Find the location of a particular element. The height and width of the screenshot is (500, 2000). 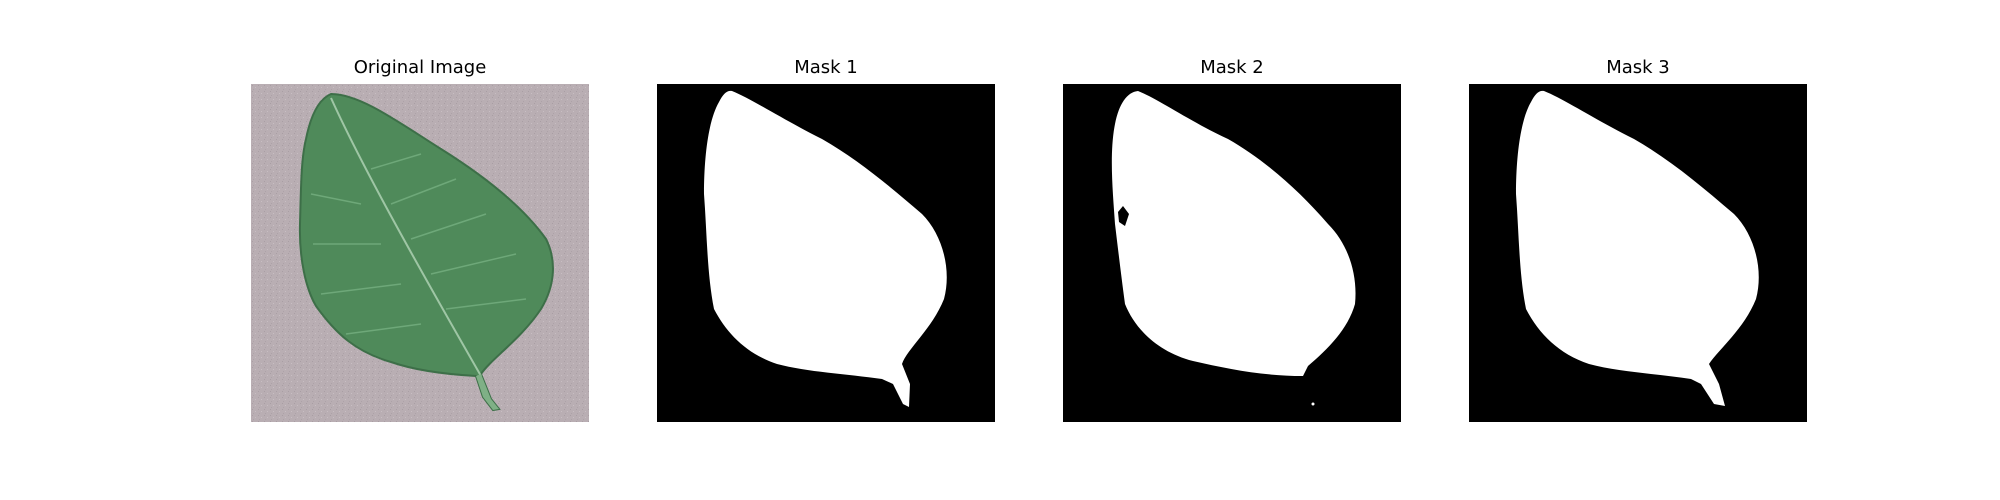

mask-2-image is located at coordinates (1232, 253).